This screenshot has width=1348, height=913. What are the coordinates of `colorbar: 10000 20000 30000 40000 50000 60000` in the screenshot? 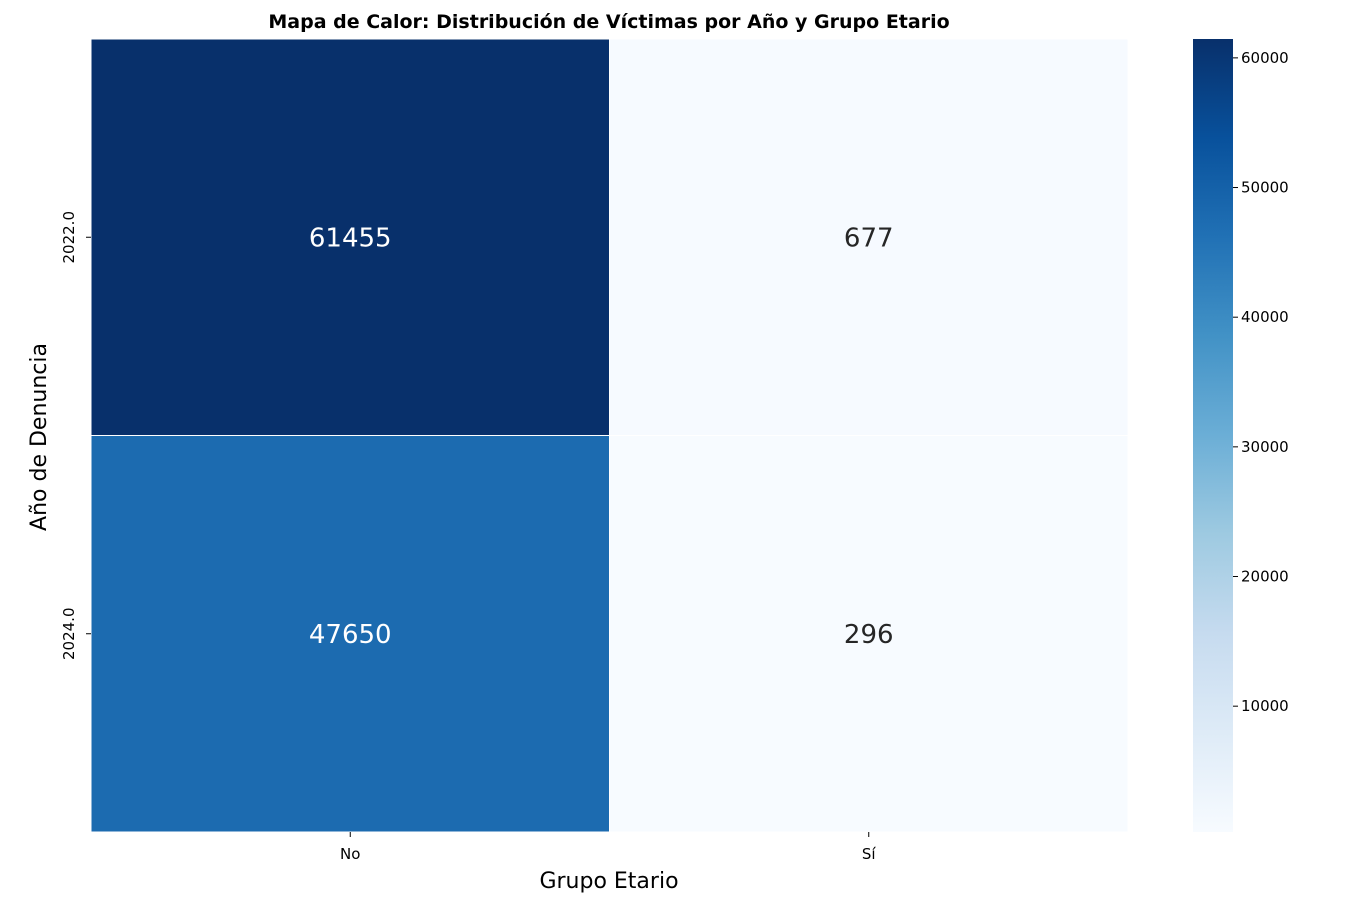 It's located at (1241, 435).